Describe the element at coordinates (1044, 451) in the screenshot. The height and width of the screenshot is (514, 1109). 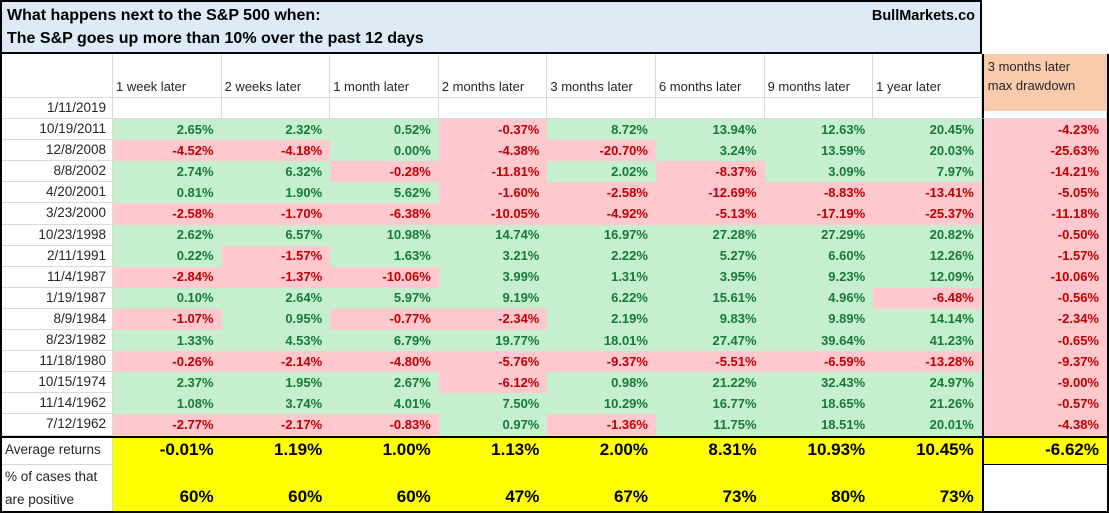
I see `average-drawdown-cell: -6.62%` at that location.